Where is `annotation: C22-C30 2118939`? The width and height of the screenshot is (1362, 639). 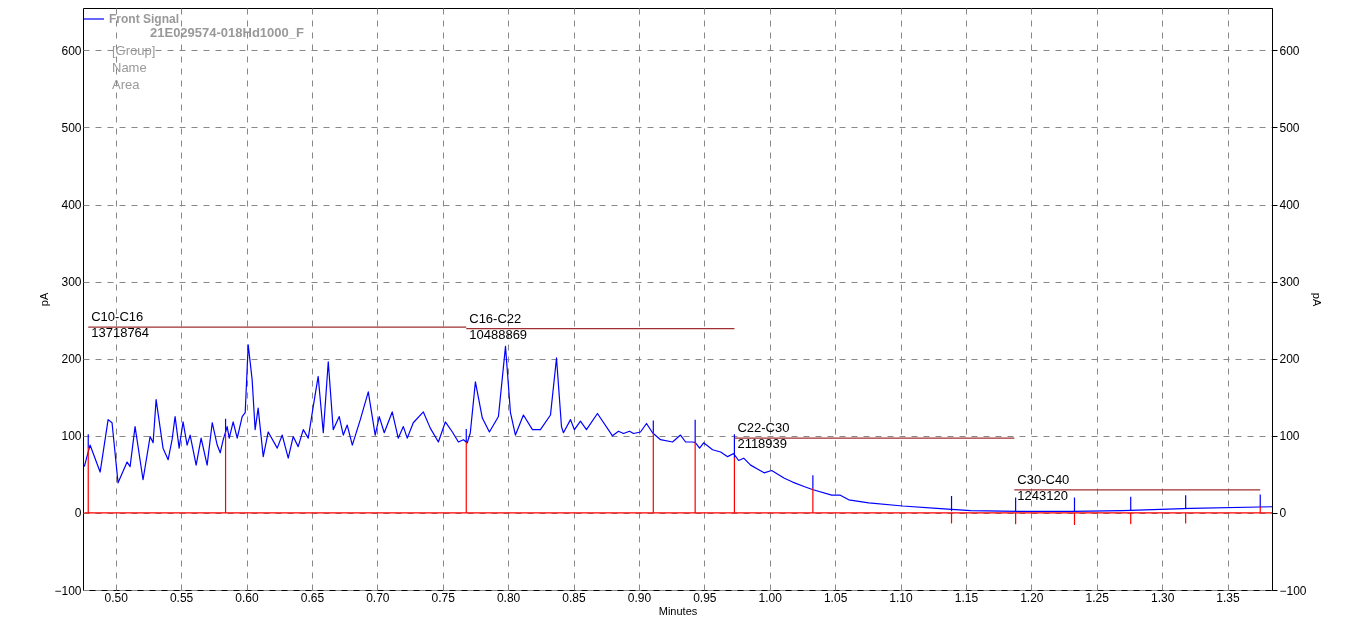 annotation: C22-C30 2118939 is located at coordinates (763, 436).